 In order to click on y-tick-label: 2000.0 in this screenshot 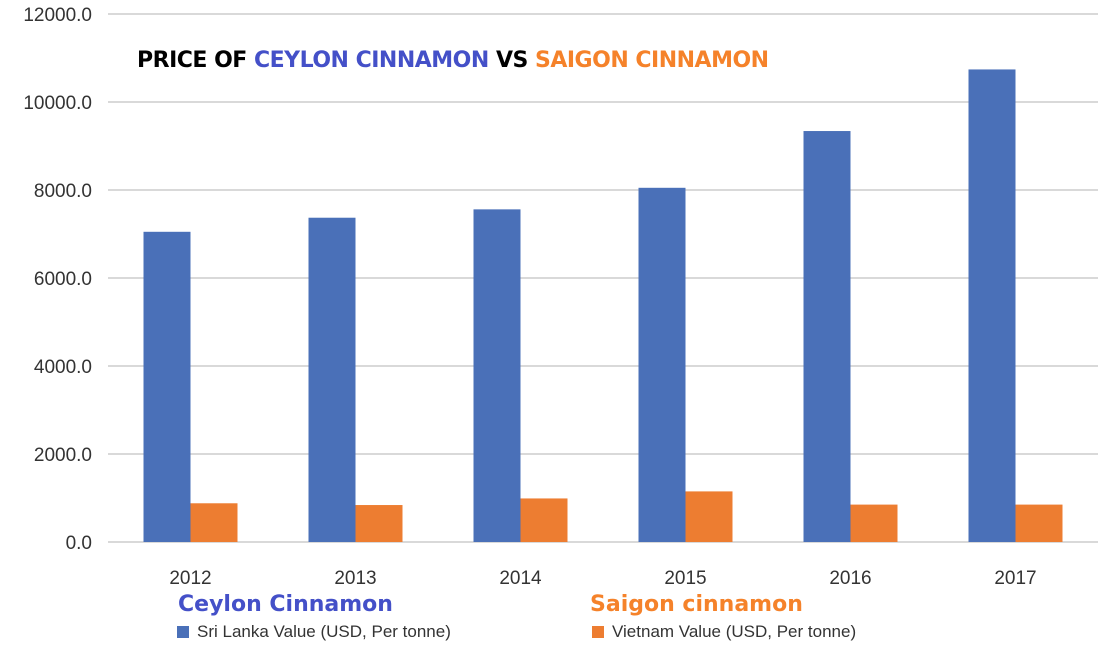, I will do `click(63, 455)`.